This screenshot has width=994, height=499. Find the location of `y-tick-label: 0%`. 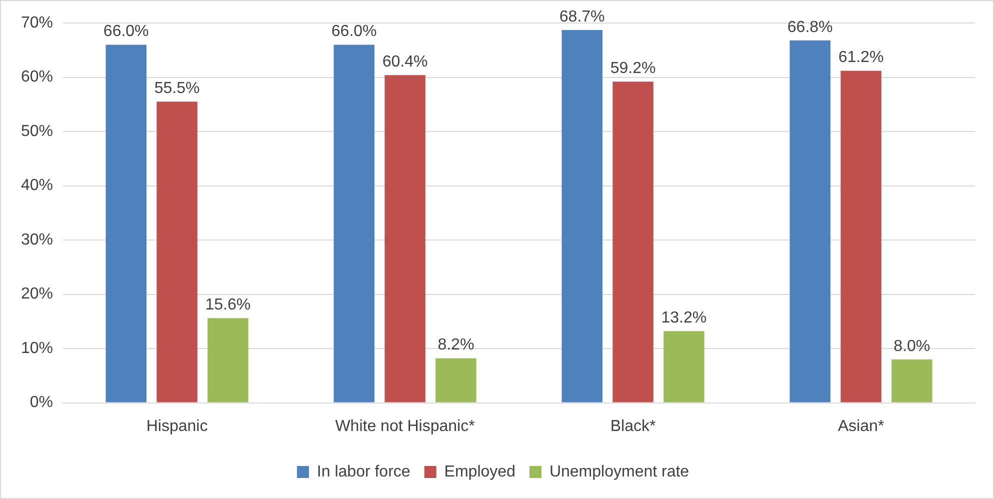

y-tick-label: 0% is located at coordinates (42, 403).